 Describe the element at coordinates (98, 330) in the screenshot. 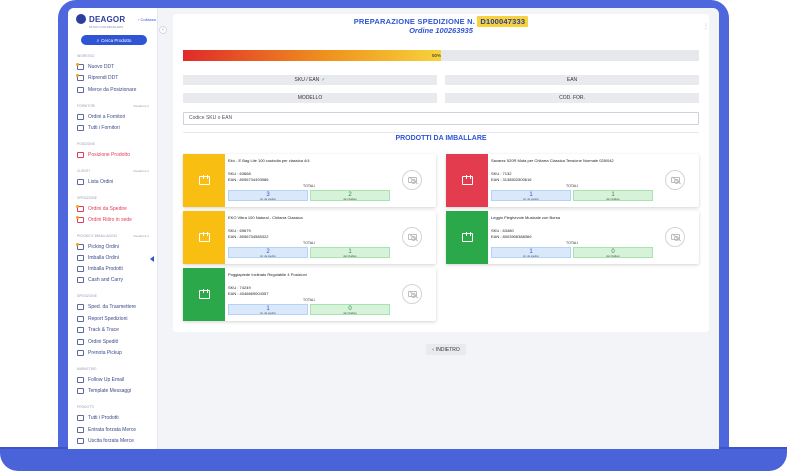

I see `sidebar-item-track-trace: Track & Trace` at that location.